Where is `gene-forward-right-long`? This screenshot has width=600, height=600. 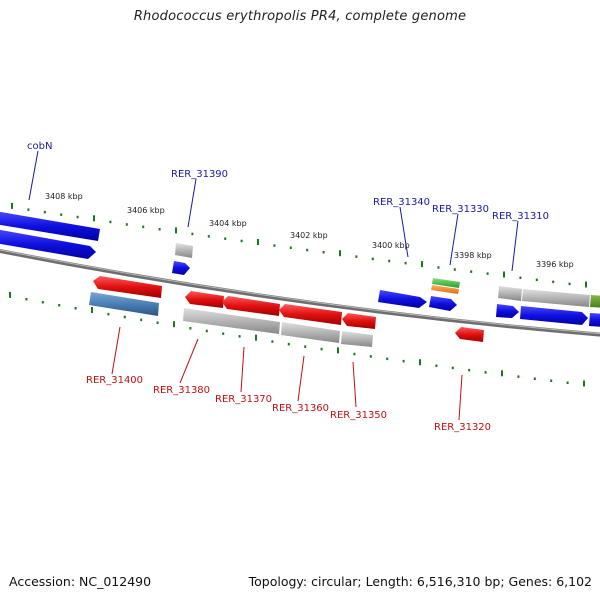
gene-forward-right-long is located at coordinates (554, 315).